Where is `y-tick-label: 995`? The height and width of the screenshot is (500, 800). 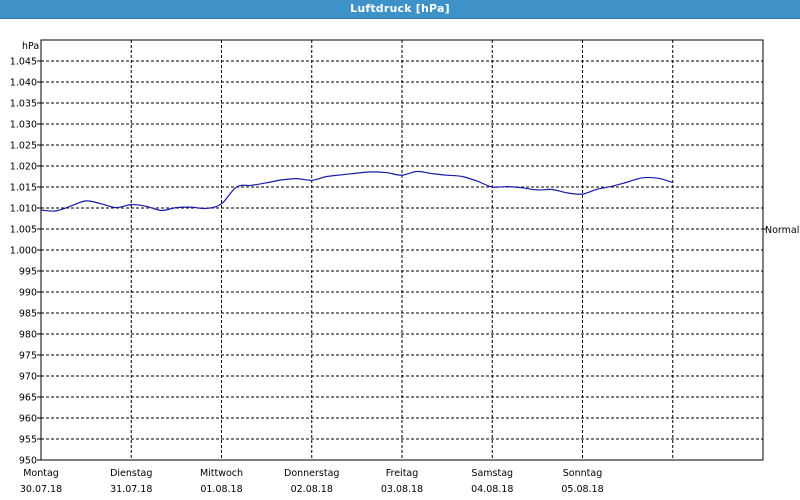
y-tick-label: 995 is located at coordinates (28, 272).